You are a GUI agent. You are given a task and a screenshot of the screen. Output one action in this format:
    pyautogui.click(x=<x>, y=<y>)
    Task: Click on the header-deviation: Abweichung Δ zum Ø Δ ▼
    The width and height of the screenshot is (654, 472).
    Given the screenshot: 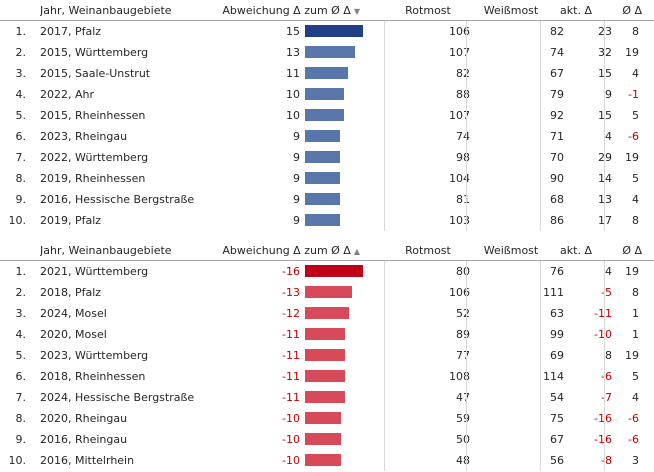 What is the action you would take?
    pyautogui.click(x=285, y=10)
    